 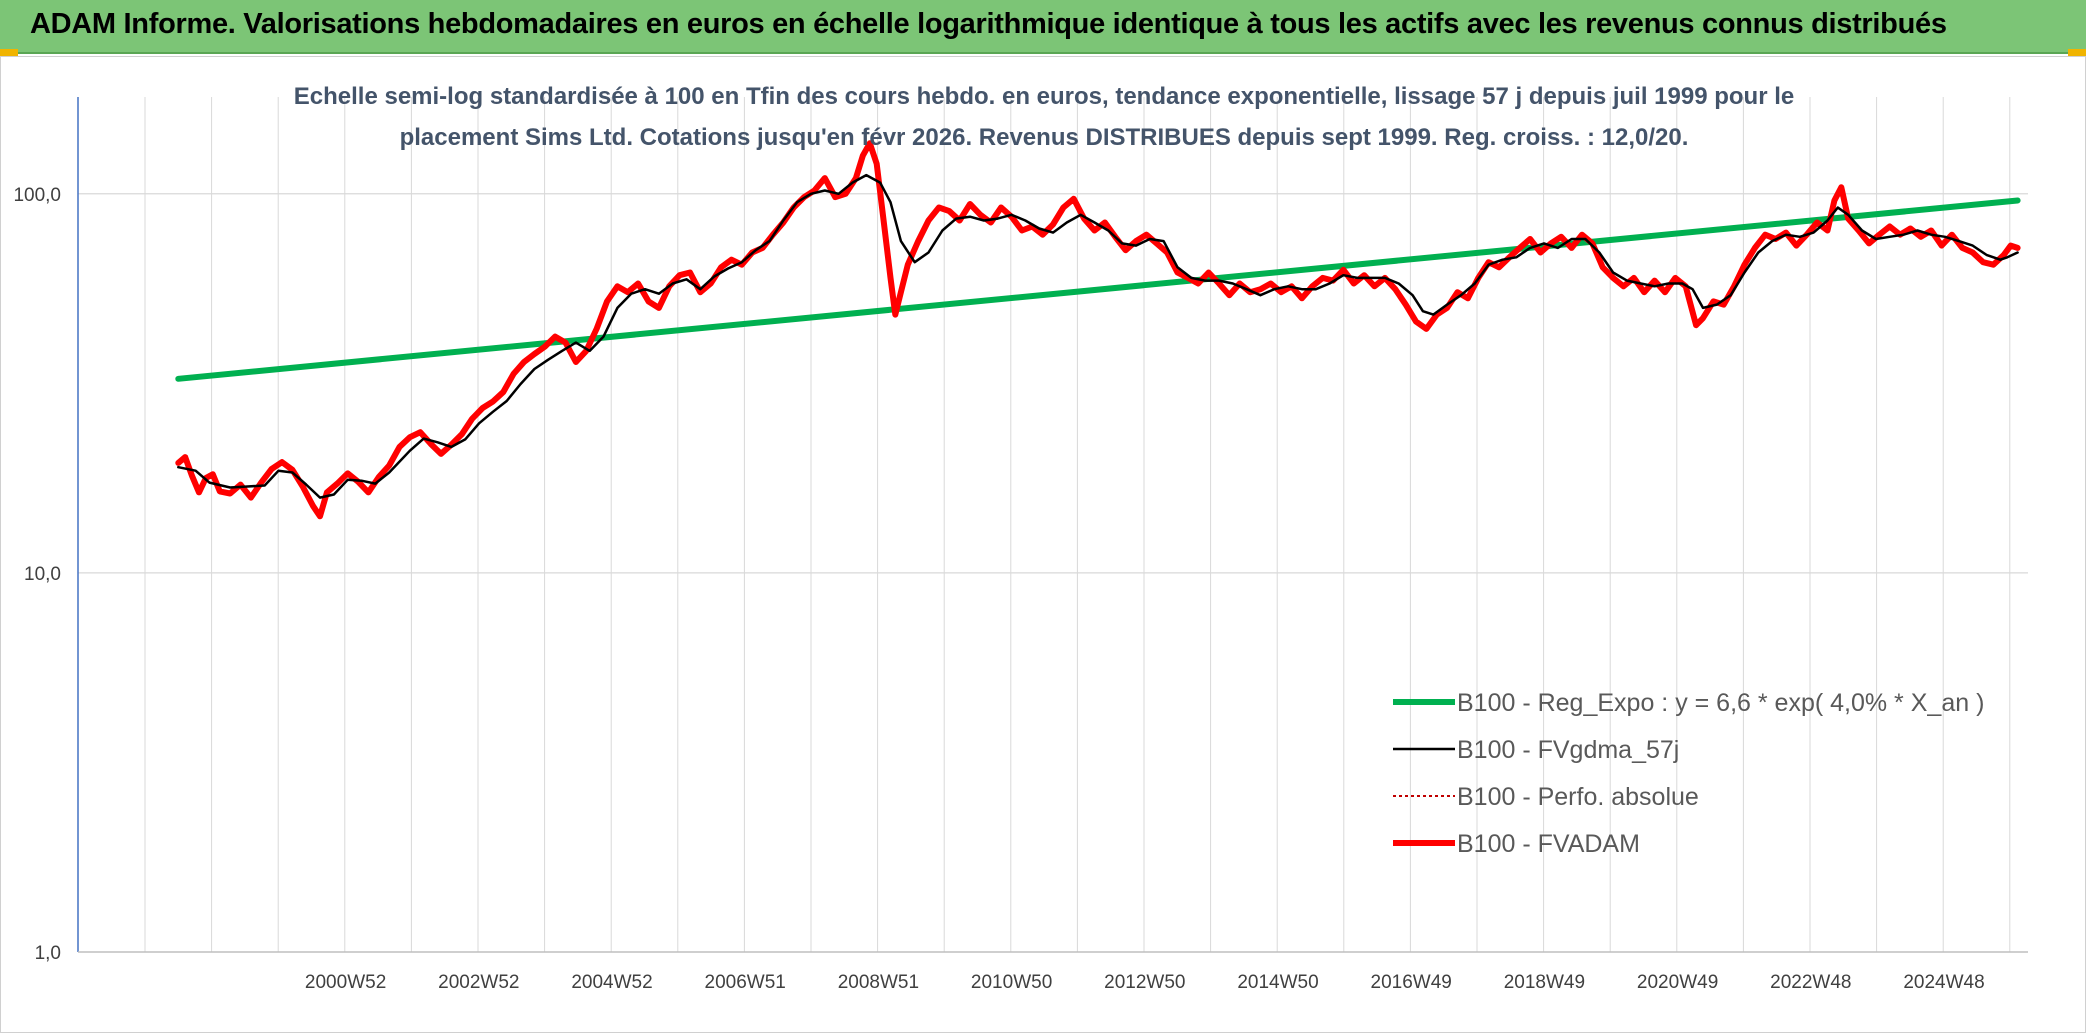 I want to click on x-tick-label: 2020W49, so click(x=1677, y=982).